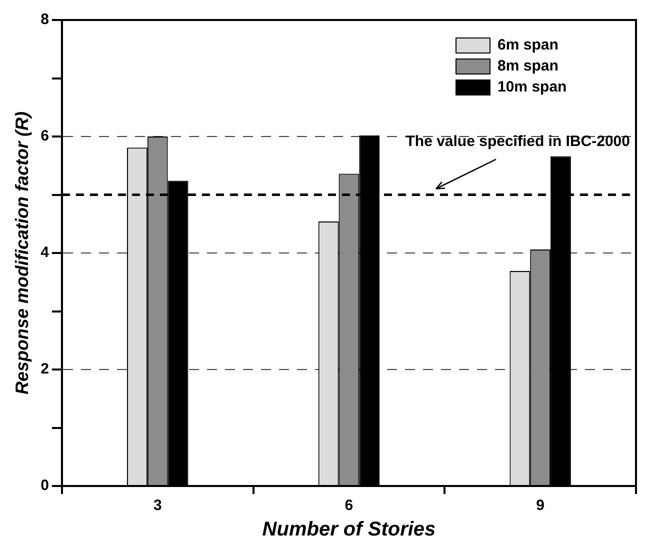  What do you see at coordinates (518, 141) in the screenshot?
I see `ref-line-label: The value specified in IBC-2000` at bounding box center [518, 141].